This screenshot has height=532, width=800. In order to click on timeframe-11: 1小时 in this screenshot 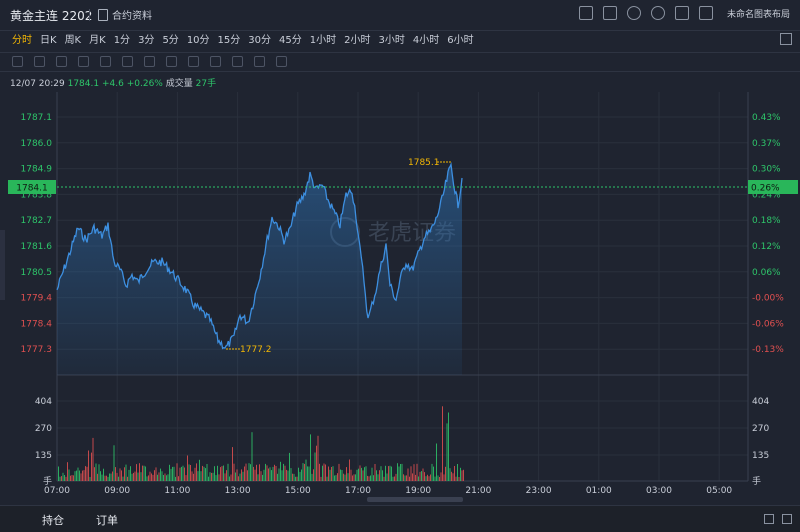, I will do `click(323, 40)`.